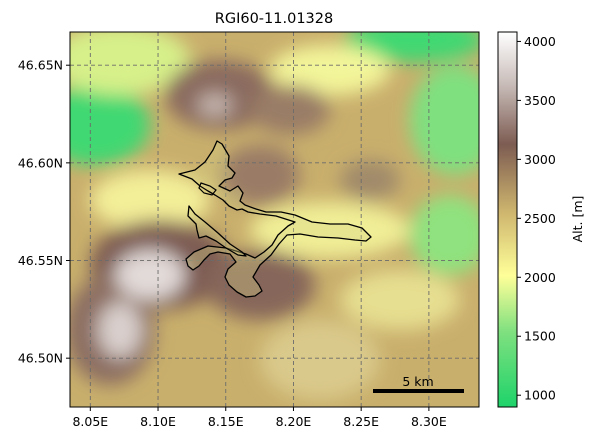 This screenshot has width=593, height=441. What do you see at coordinates (40, 65) in the screenshot?
I see `y-tick-label: 46.65N` at bounding box center [40, 65].